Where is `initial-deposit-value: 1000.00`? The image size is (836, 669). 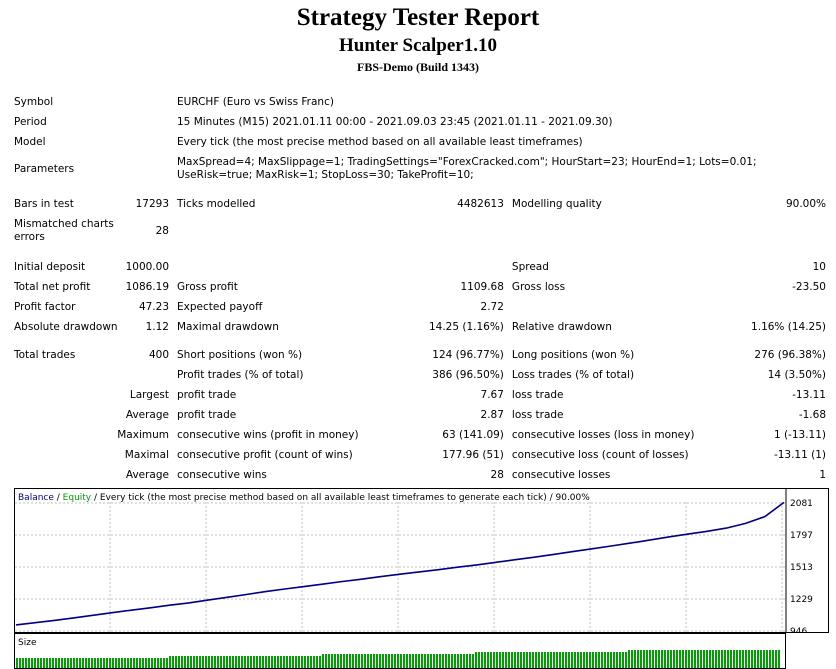 initial-deposit-value: 1000.00 is located at coordinates (147, 267).